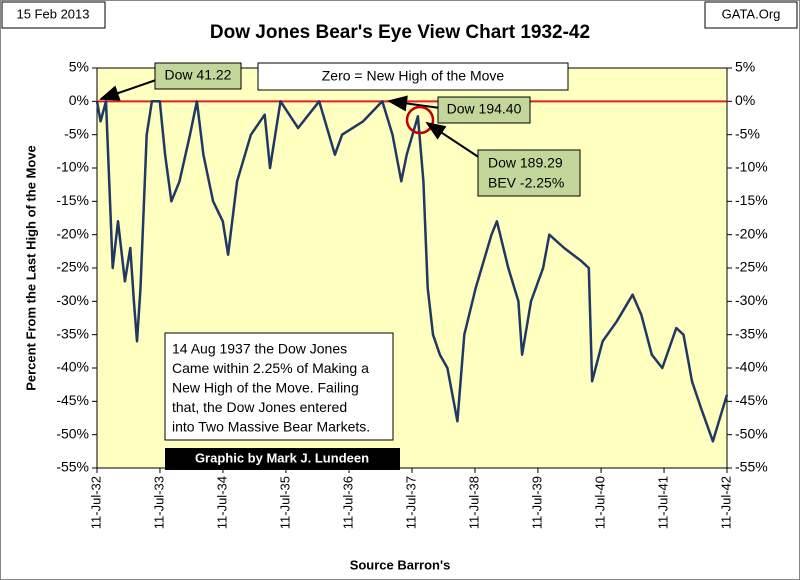  I want to click on y2-tick-label: 0%, so click(745, 100).